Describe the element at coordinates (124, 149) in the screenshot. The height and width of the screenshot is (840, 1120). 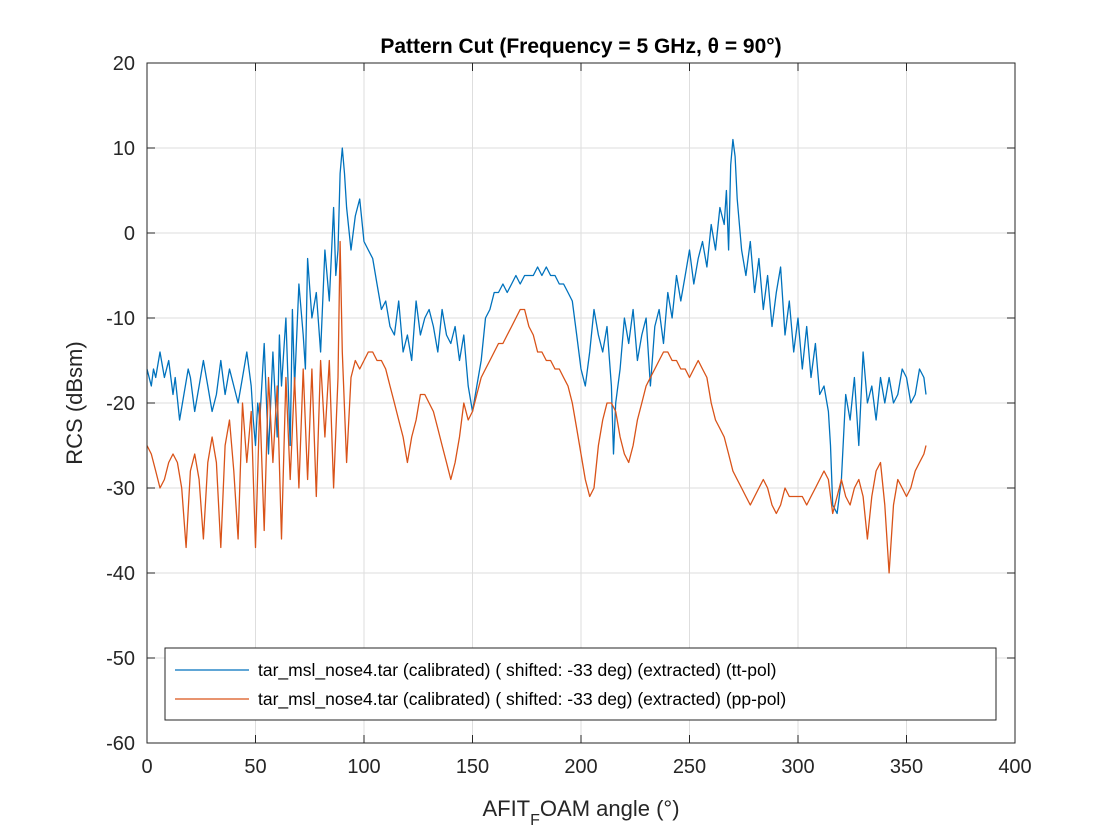
I see `y-tick-label: 10` at that location.